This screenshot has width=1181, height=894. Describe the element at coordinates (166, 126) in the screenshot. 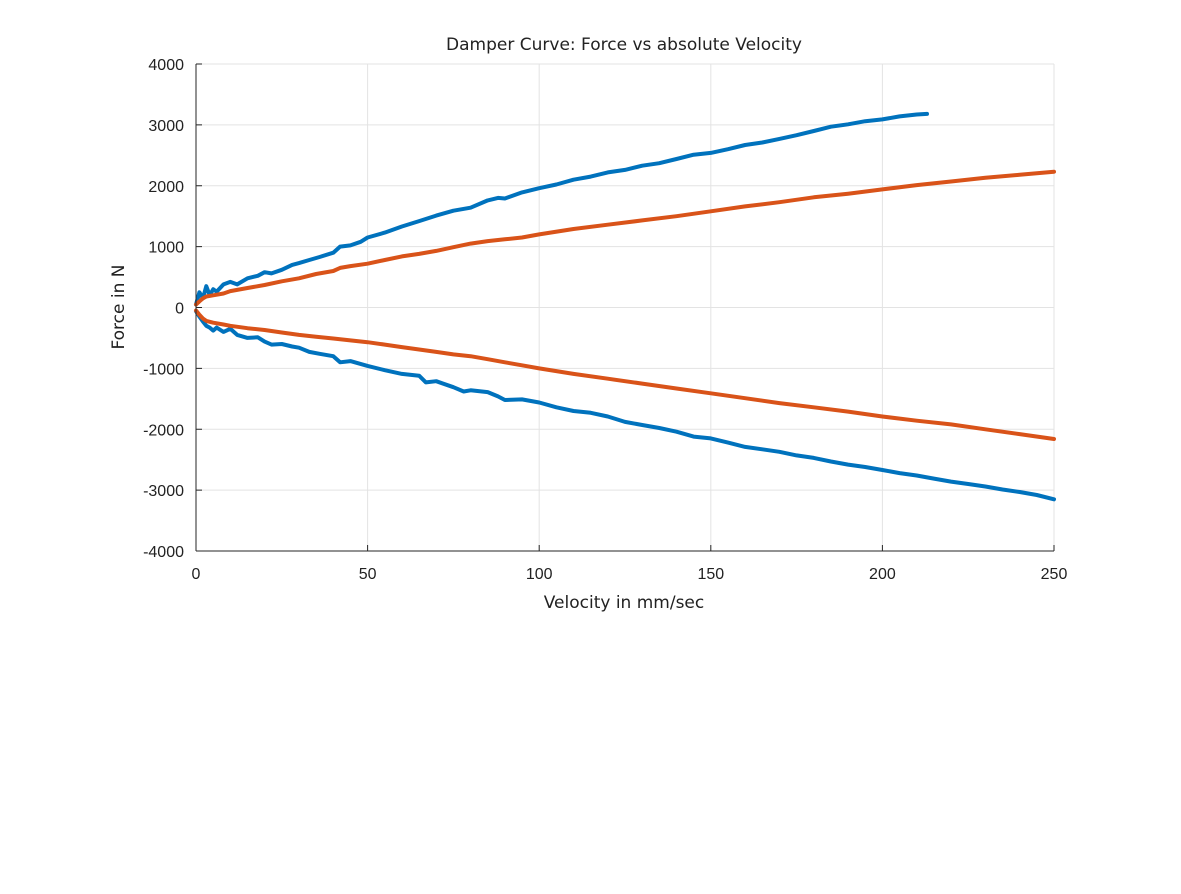

I see `y-tick-label-7: 3000` at that location.